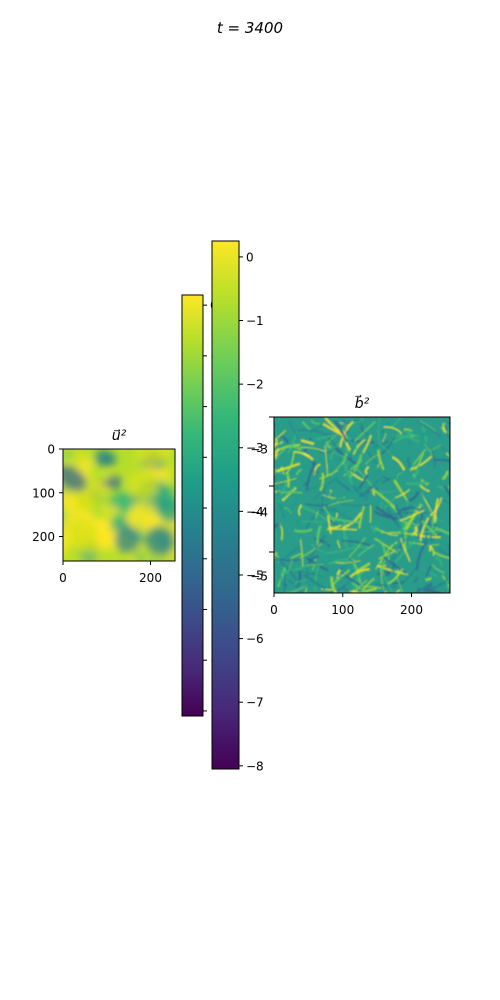 Image resolution: width=500 pixels, height=1000 pixels. I want to click on u2-panel: u⃗² 0 200 0 100 200, so click(104, 506).